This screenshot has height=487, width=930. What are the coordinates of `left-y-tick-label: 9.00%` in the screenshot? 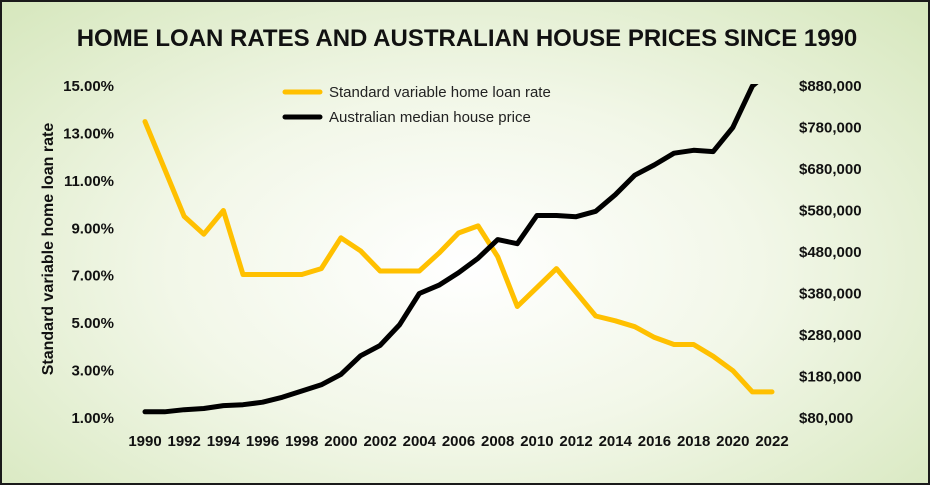 It's located at (92, 228).